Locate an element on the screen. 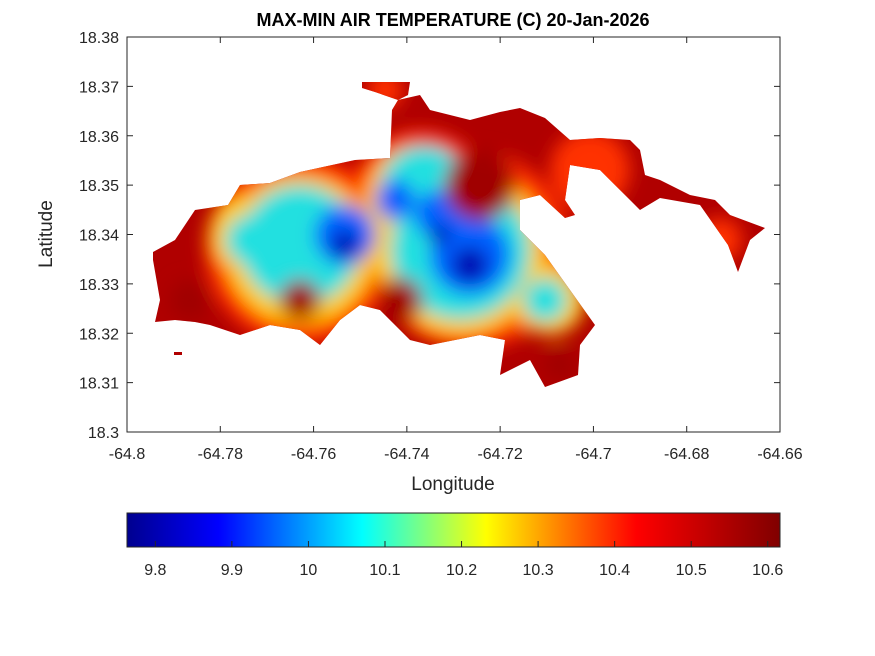 The height and width of the screenshot is (656, 875). colorbar-tick-label: 10.5 is located at coordinates (691, 570).